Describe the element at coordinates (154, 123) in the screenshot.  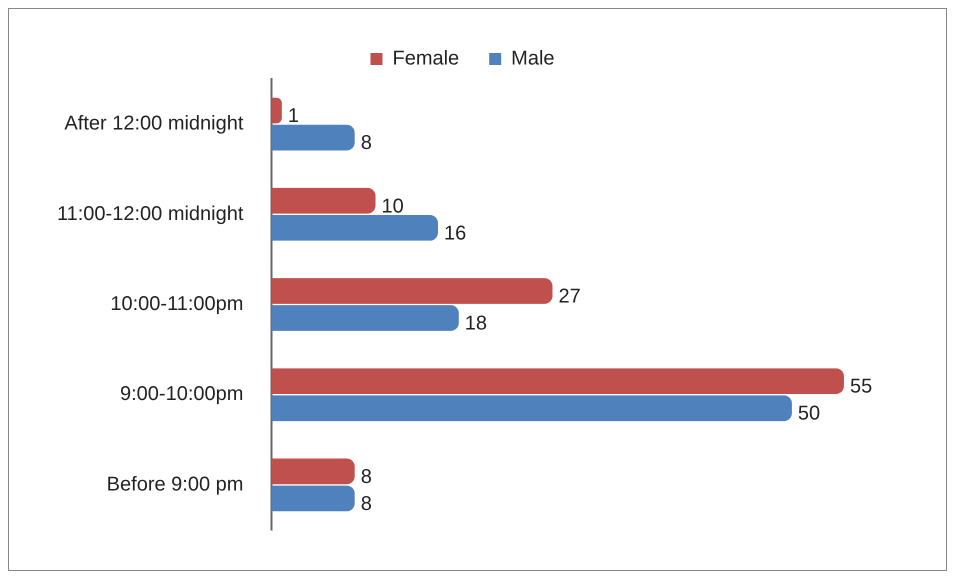
I see `y-tick-label: After 12:00 midnight` at that location.